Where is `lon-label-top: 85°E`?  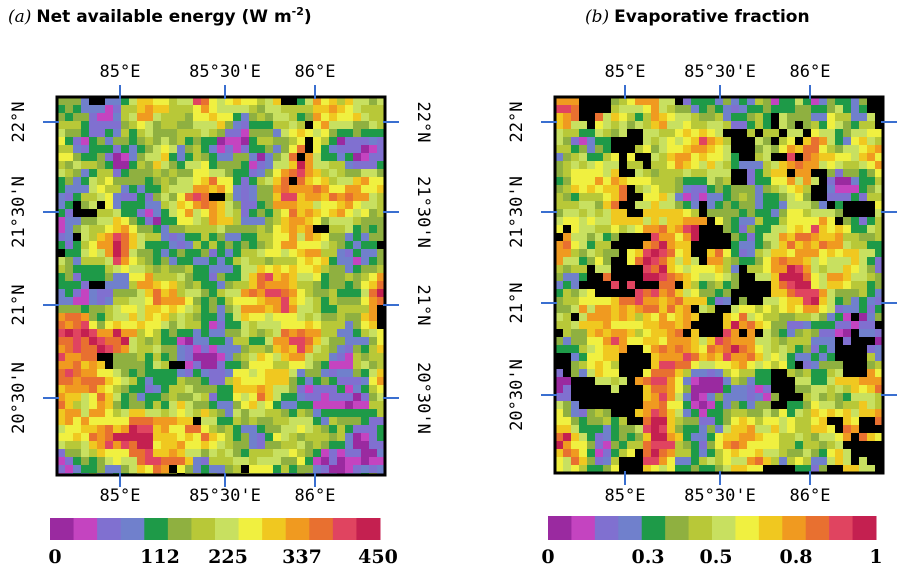 lon-label-top: 85°E is located at coordinates (625, 72).